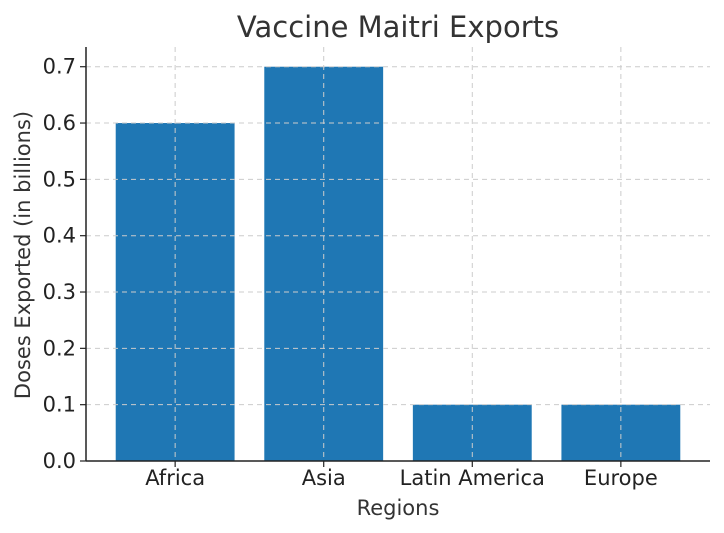 This screenshot has width=724, height=533. I want to click on x-tick-labels: Africa Asia Latin America Europe, so click(401, 478).